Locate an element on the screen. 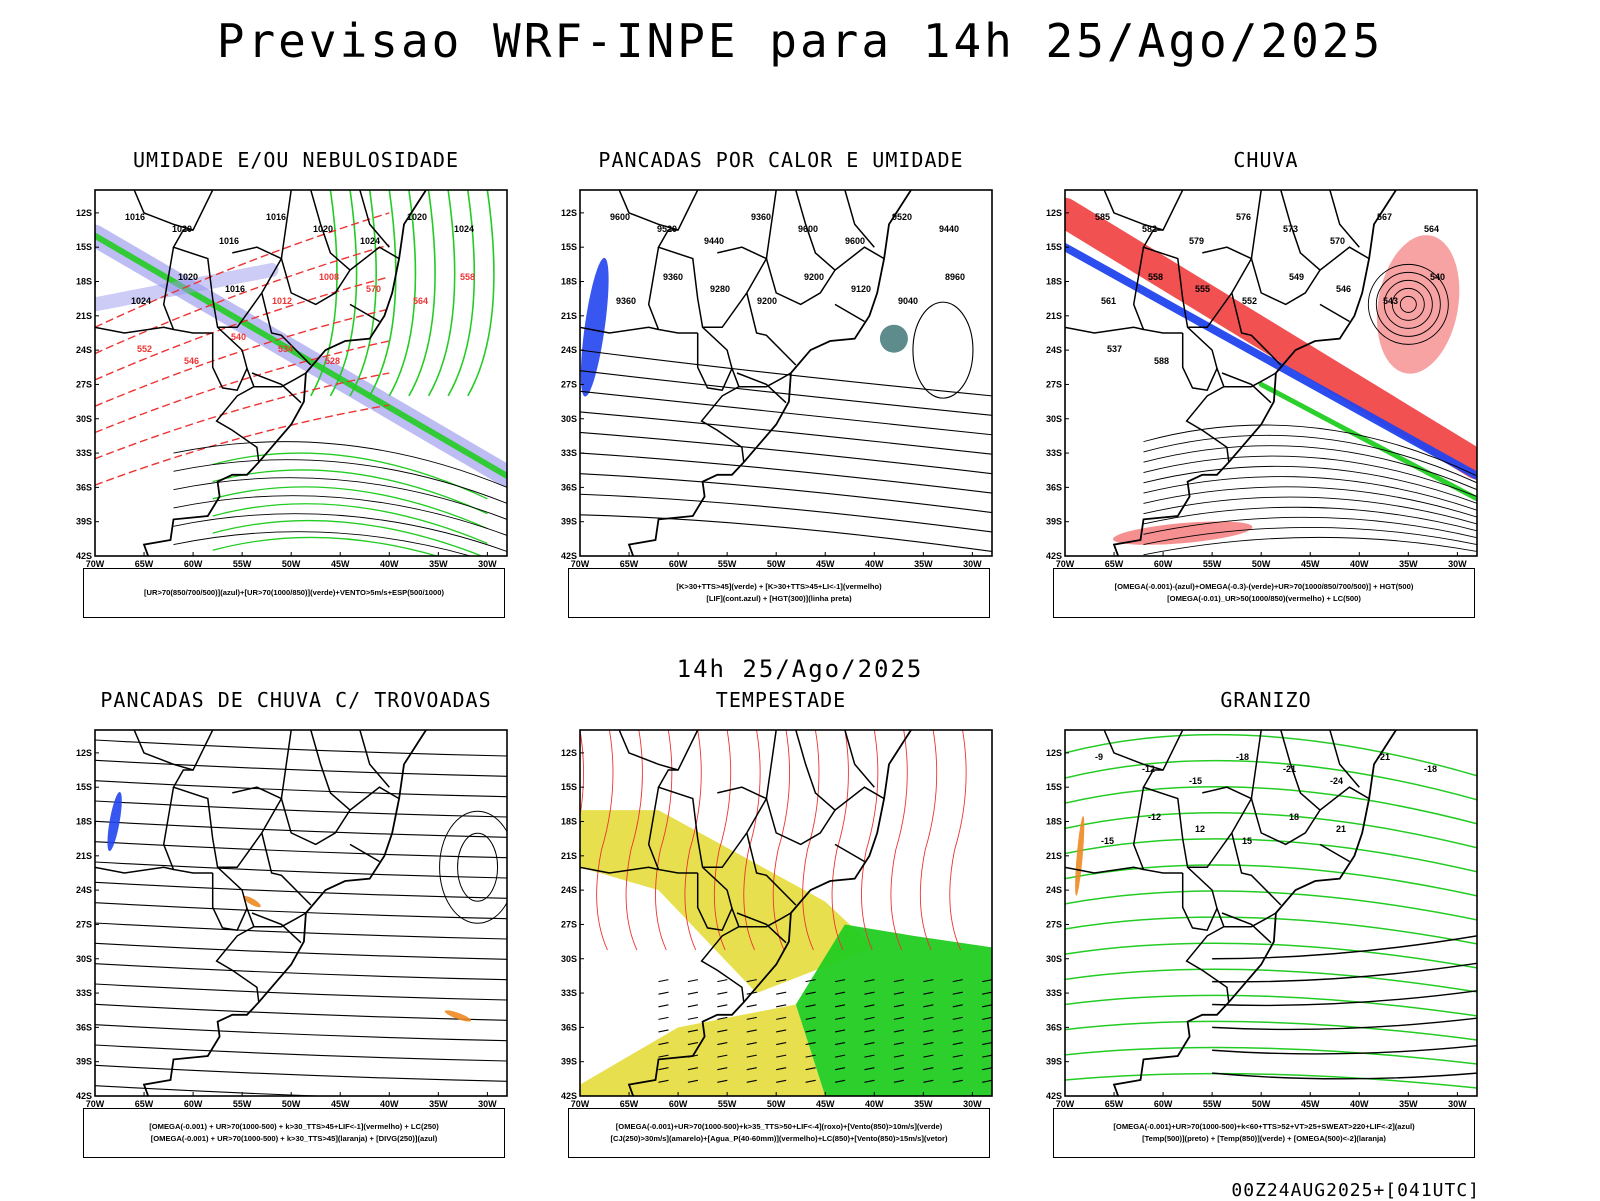 The width and height of the screenshot is (1600, 1201). contour-label: 1012 is located at coordinates (282, 301).